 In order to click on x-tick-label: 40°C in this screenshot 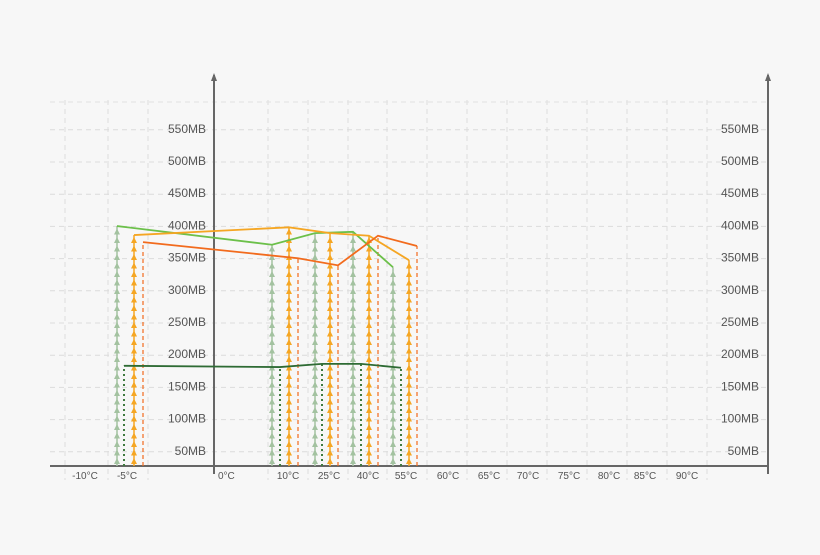, I will do `click(368, 476)`.